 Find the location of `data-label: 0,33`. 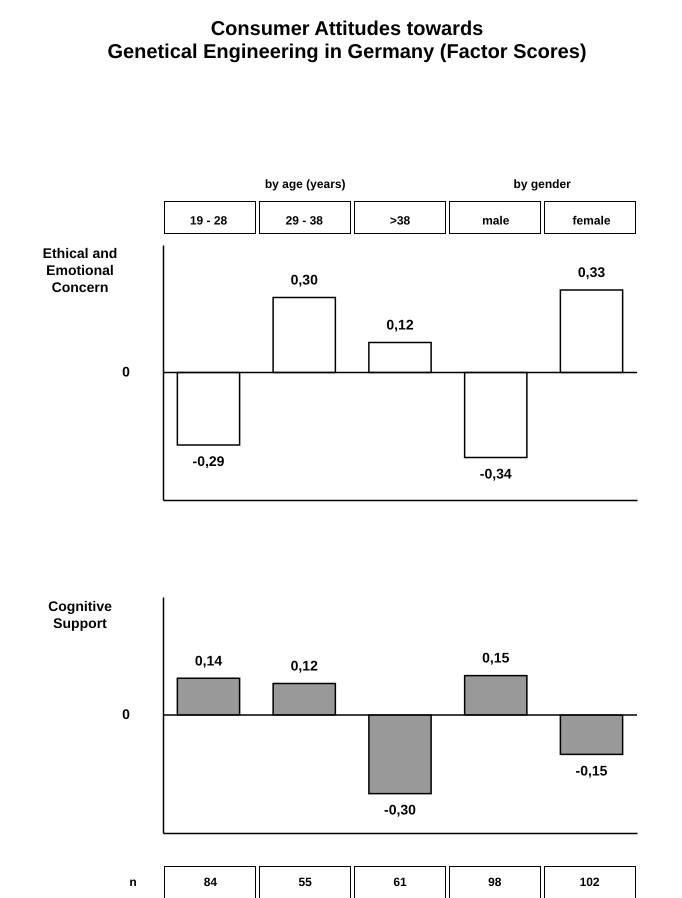

data-label: 0,33 is located at coordinates (592, 272).